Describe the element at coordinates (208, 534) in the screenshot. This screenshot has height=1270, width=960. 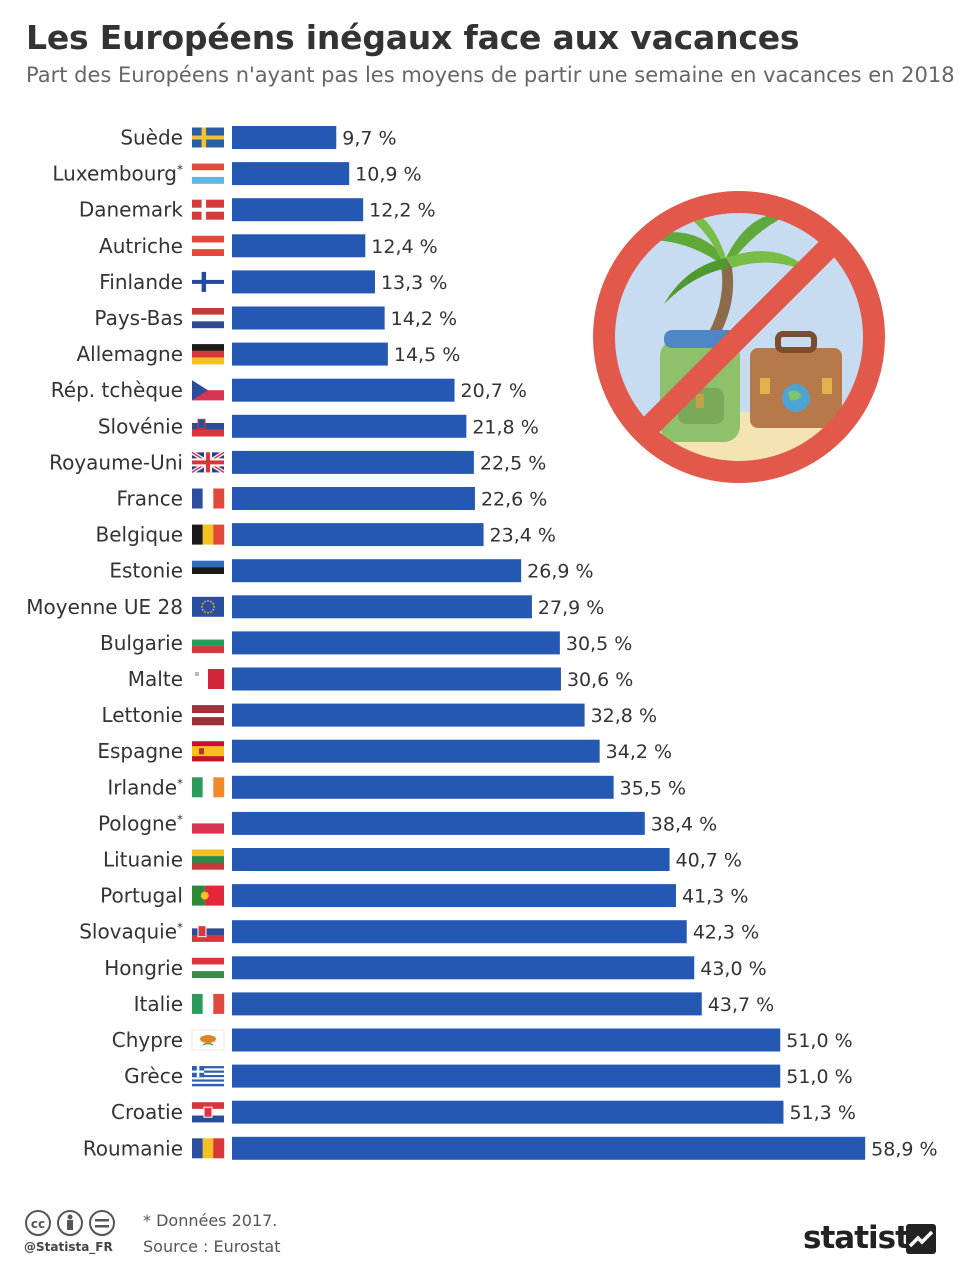
I see `flag-be-icon` at that location.